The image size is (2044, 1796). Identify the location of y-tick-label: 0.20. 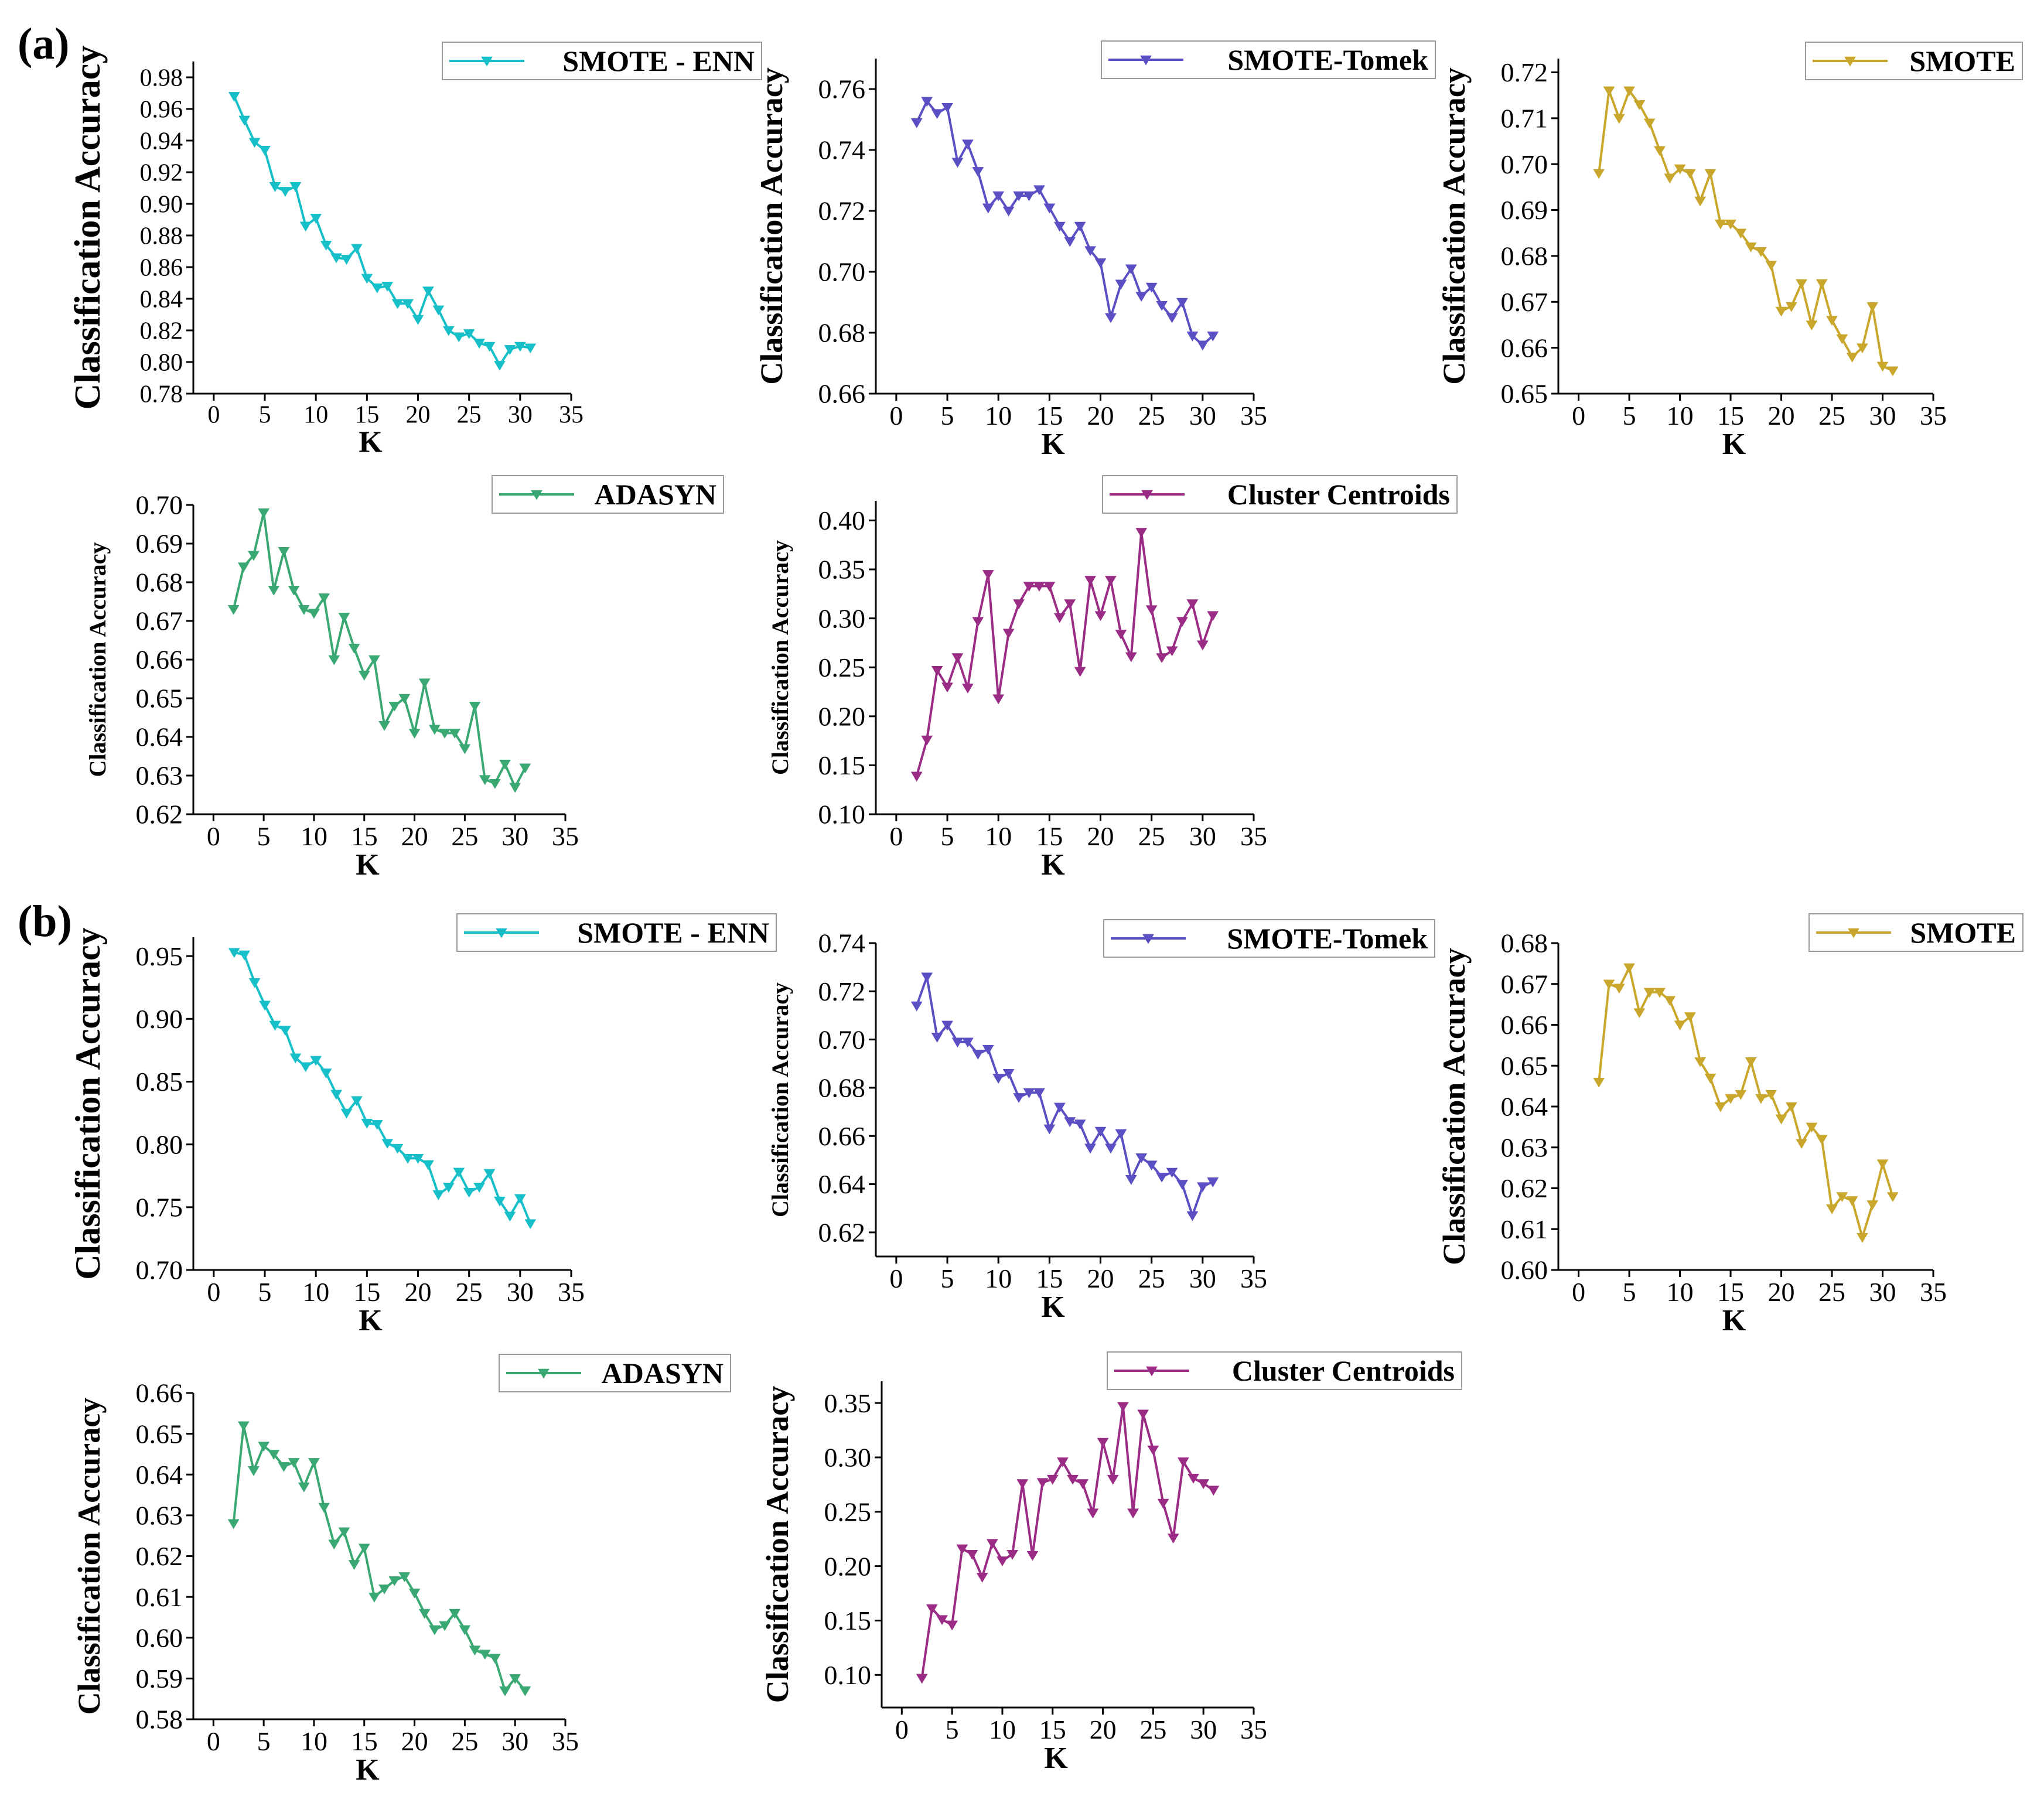
(848, 1566).